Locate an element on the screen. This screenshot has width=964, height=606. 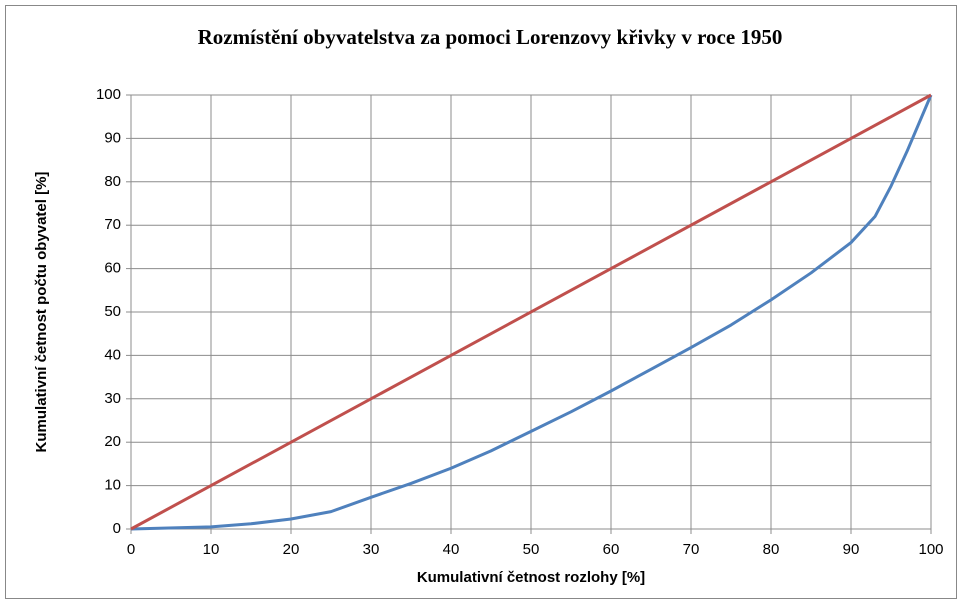
y-tick-label: 50 is located at coordinates (112, 311).